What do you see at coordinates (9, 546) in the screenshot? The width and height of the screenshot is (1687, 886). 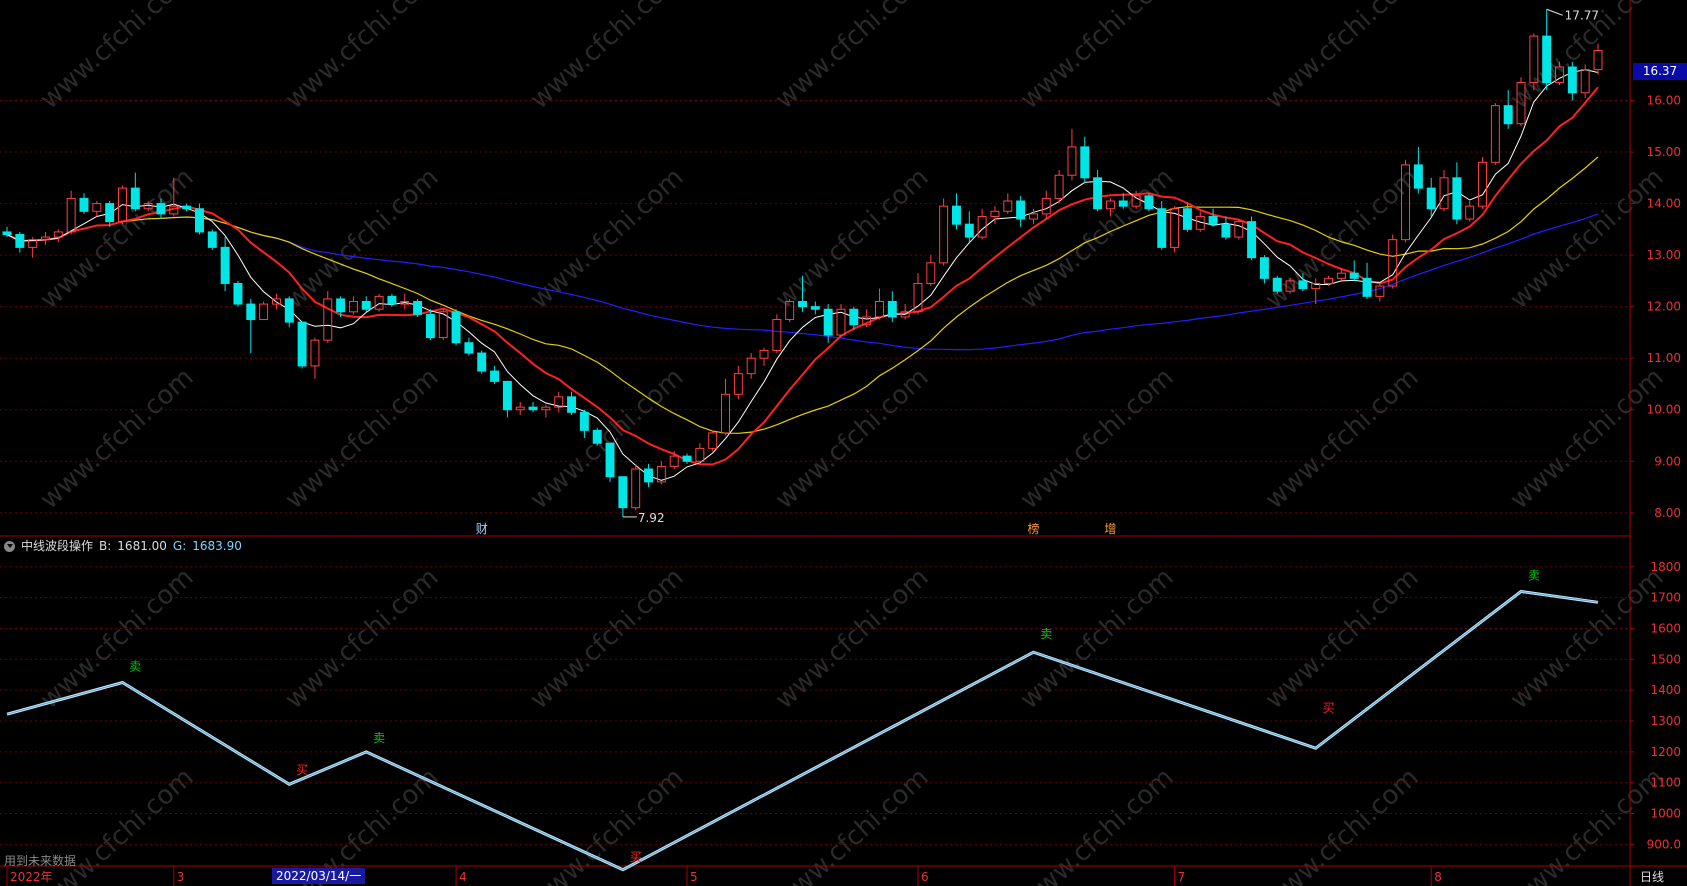 I see `indicator-menu-icon` at bounding box center [9, 546].